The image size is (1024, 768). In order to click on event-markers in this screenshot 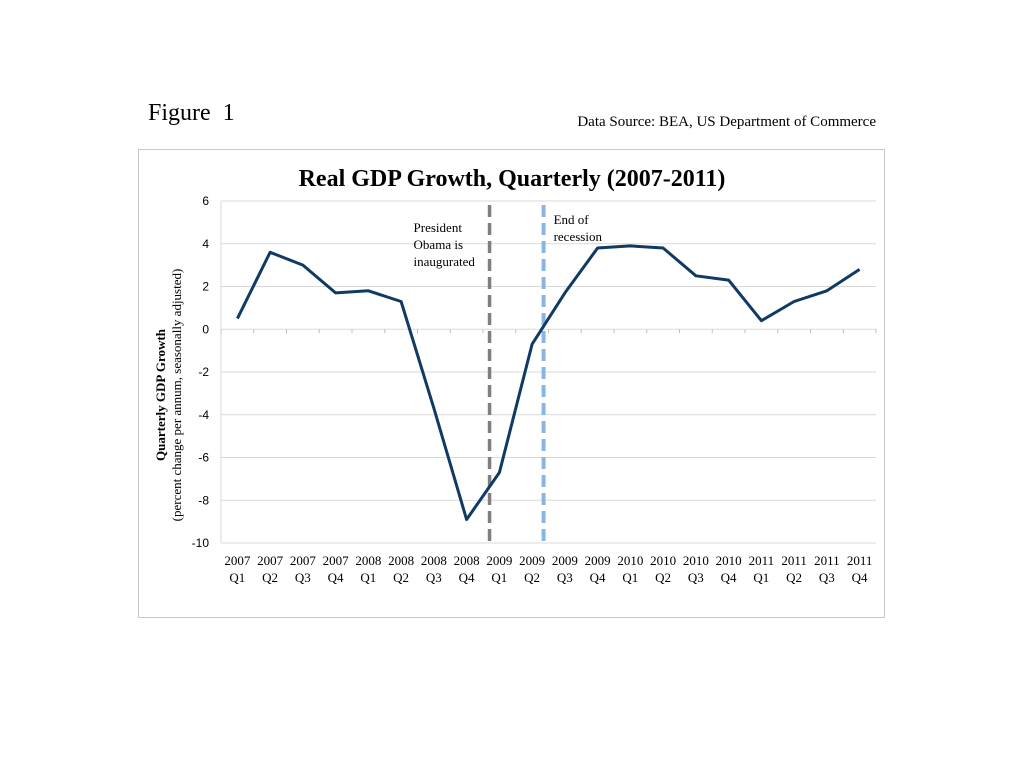, I will do `click(516, 374)`.